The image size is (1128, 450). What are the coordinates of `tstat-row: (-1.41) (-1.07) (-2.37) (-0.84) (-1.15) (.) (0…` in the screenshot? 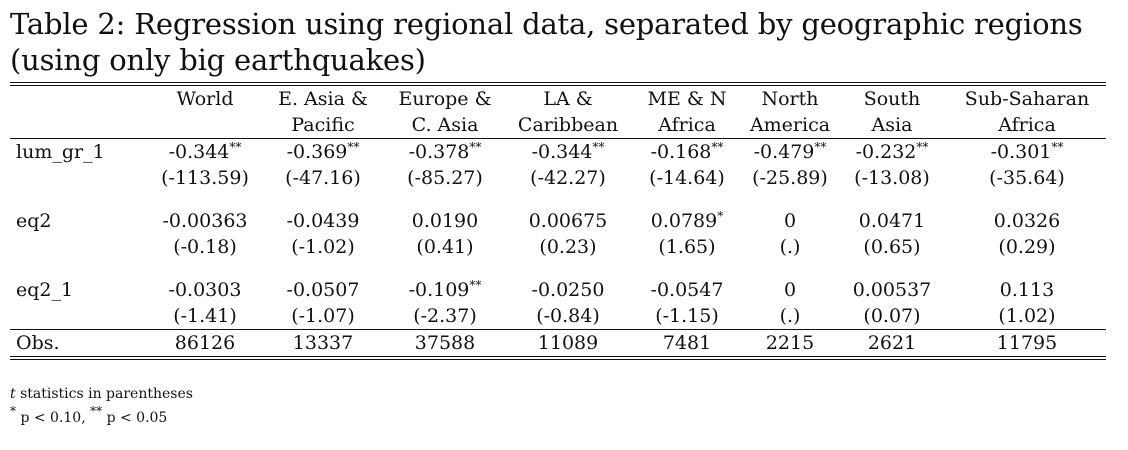 It's located at (558, 316).